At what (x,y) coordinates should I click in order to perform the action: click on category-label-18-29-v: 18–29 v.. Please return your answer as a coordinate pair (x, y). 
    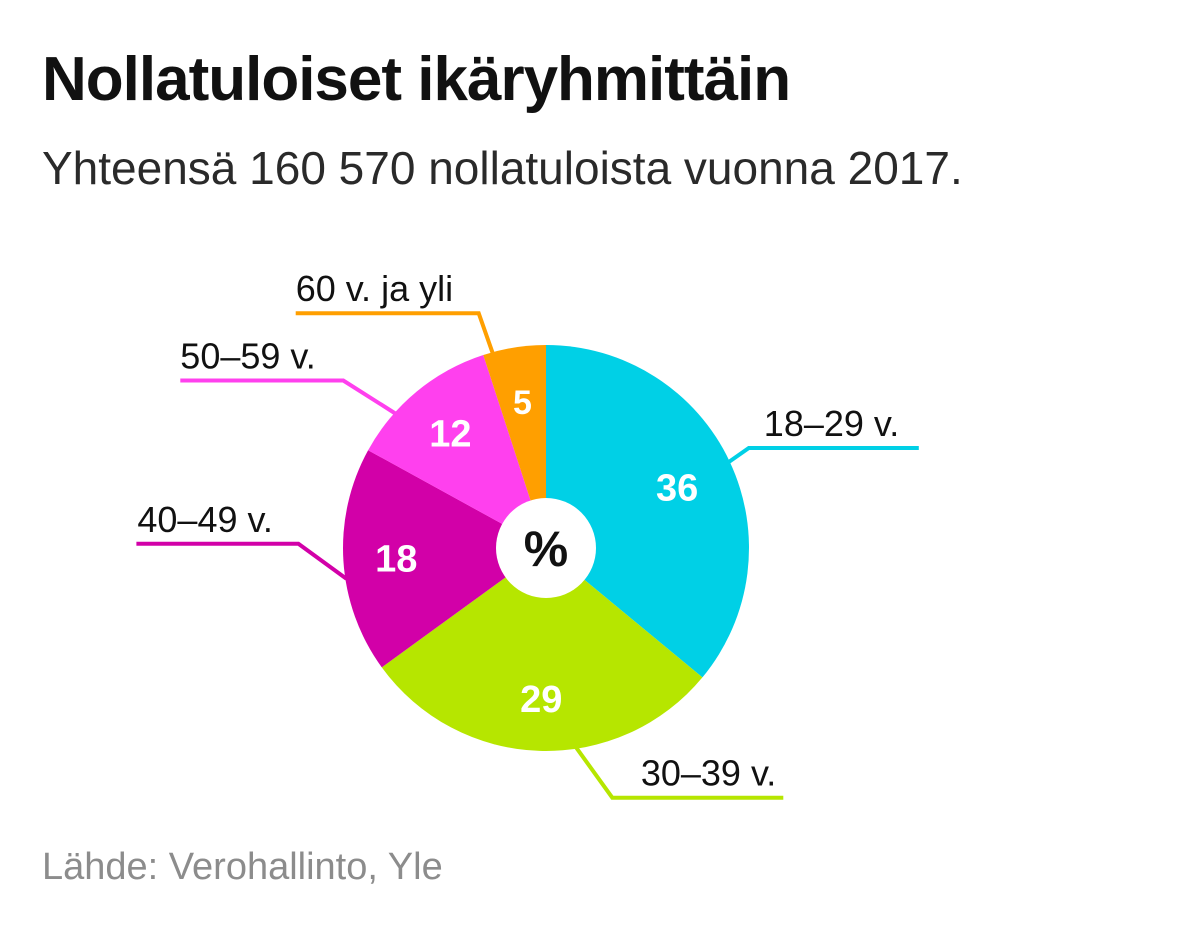
    Looking at the image, I should click on (831, 423).